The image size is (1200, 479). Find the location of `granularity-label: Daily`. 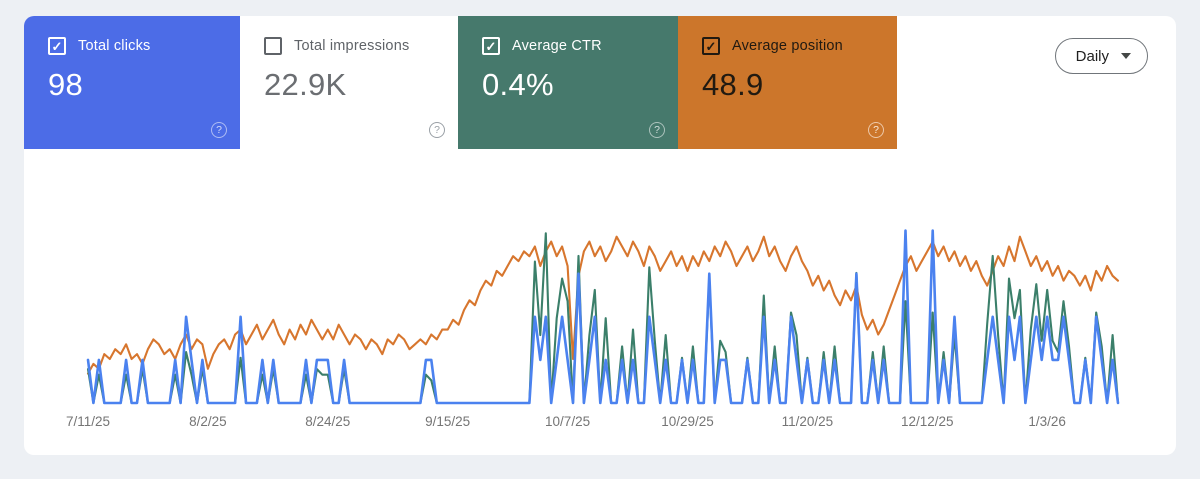

granularity-label: Daily is located at coordinates (1092, 56).